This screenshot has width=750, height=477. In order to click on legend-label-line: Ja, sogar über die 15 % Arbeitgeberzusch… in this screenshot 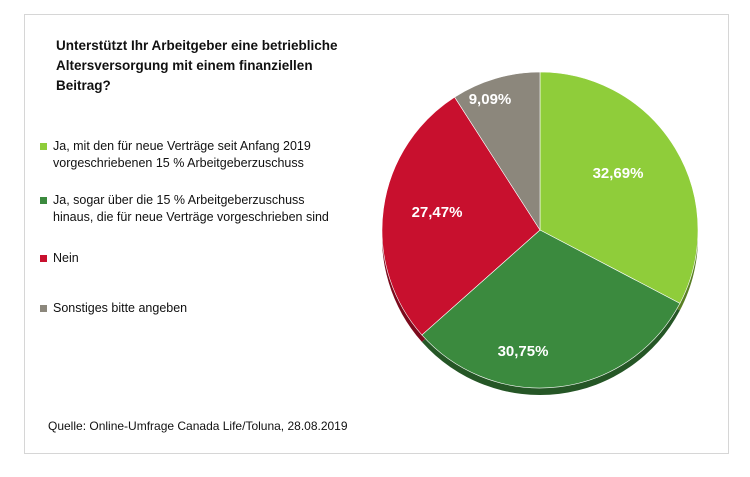, I will do `click(179, 200)`.